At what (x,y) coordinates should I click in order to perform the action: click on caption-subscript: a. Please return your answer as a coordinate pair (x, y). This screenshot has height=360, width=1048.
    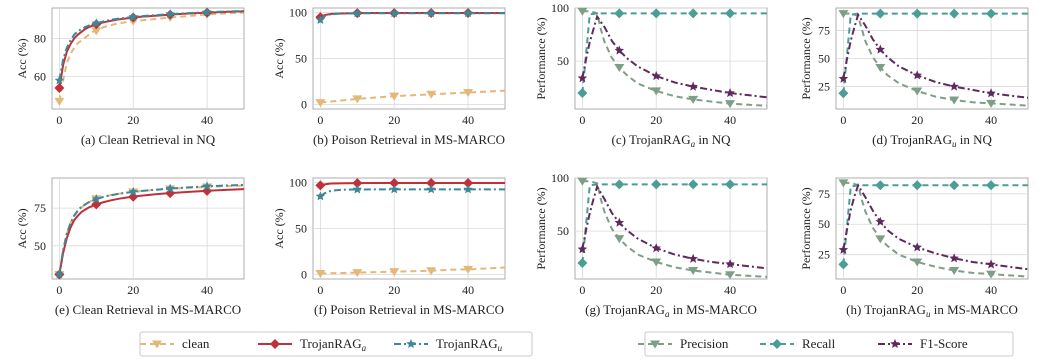
    Looking at the image, I should click on (693, 144).